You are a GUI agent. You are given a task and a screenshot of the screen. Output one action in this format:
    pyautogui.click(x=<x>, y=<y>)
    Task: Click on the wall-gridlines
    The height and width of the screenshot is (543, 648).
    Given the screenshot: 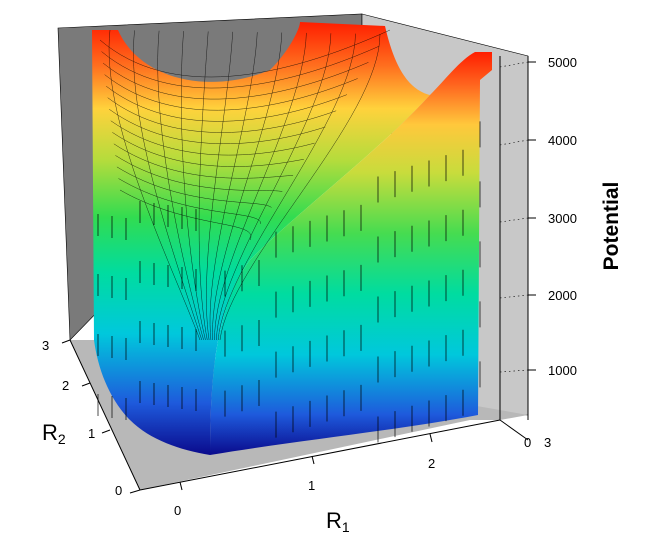 What is the action you would take?
    pyautogui.click(x=514, y=217)
    